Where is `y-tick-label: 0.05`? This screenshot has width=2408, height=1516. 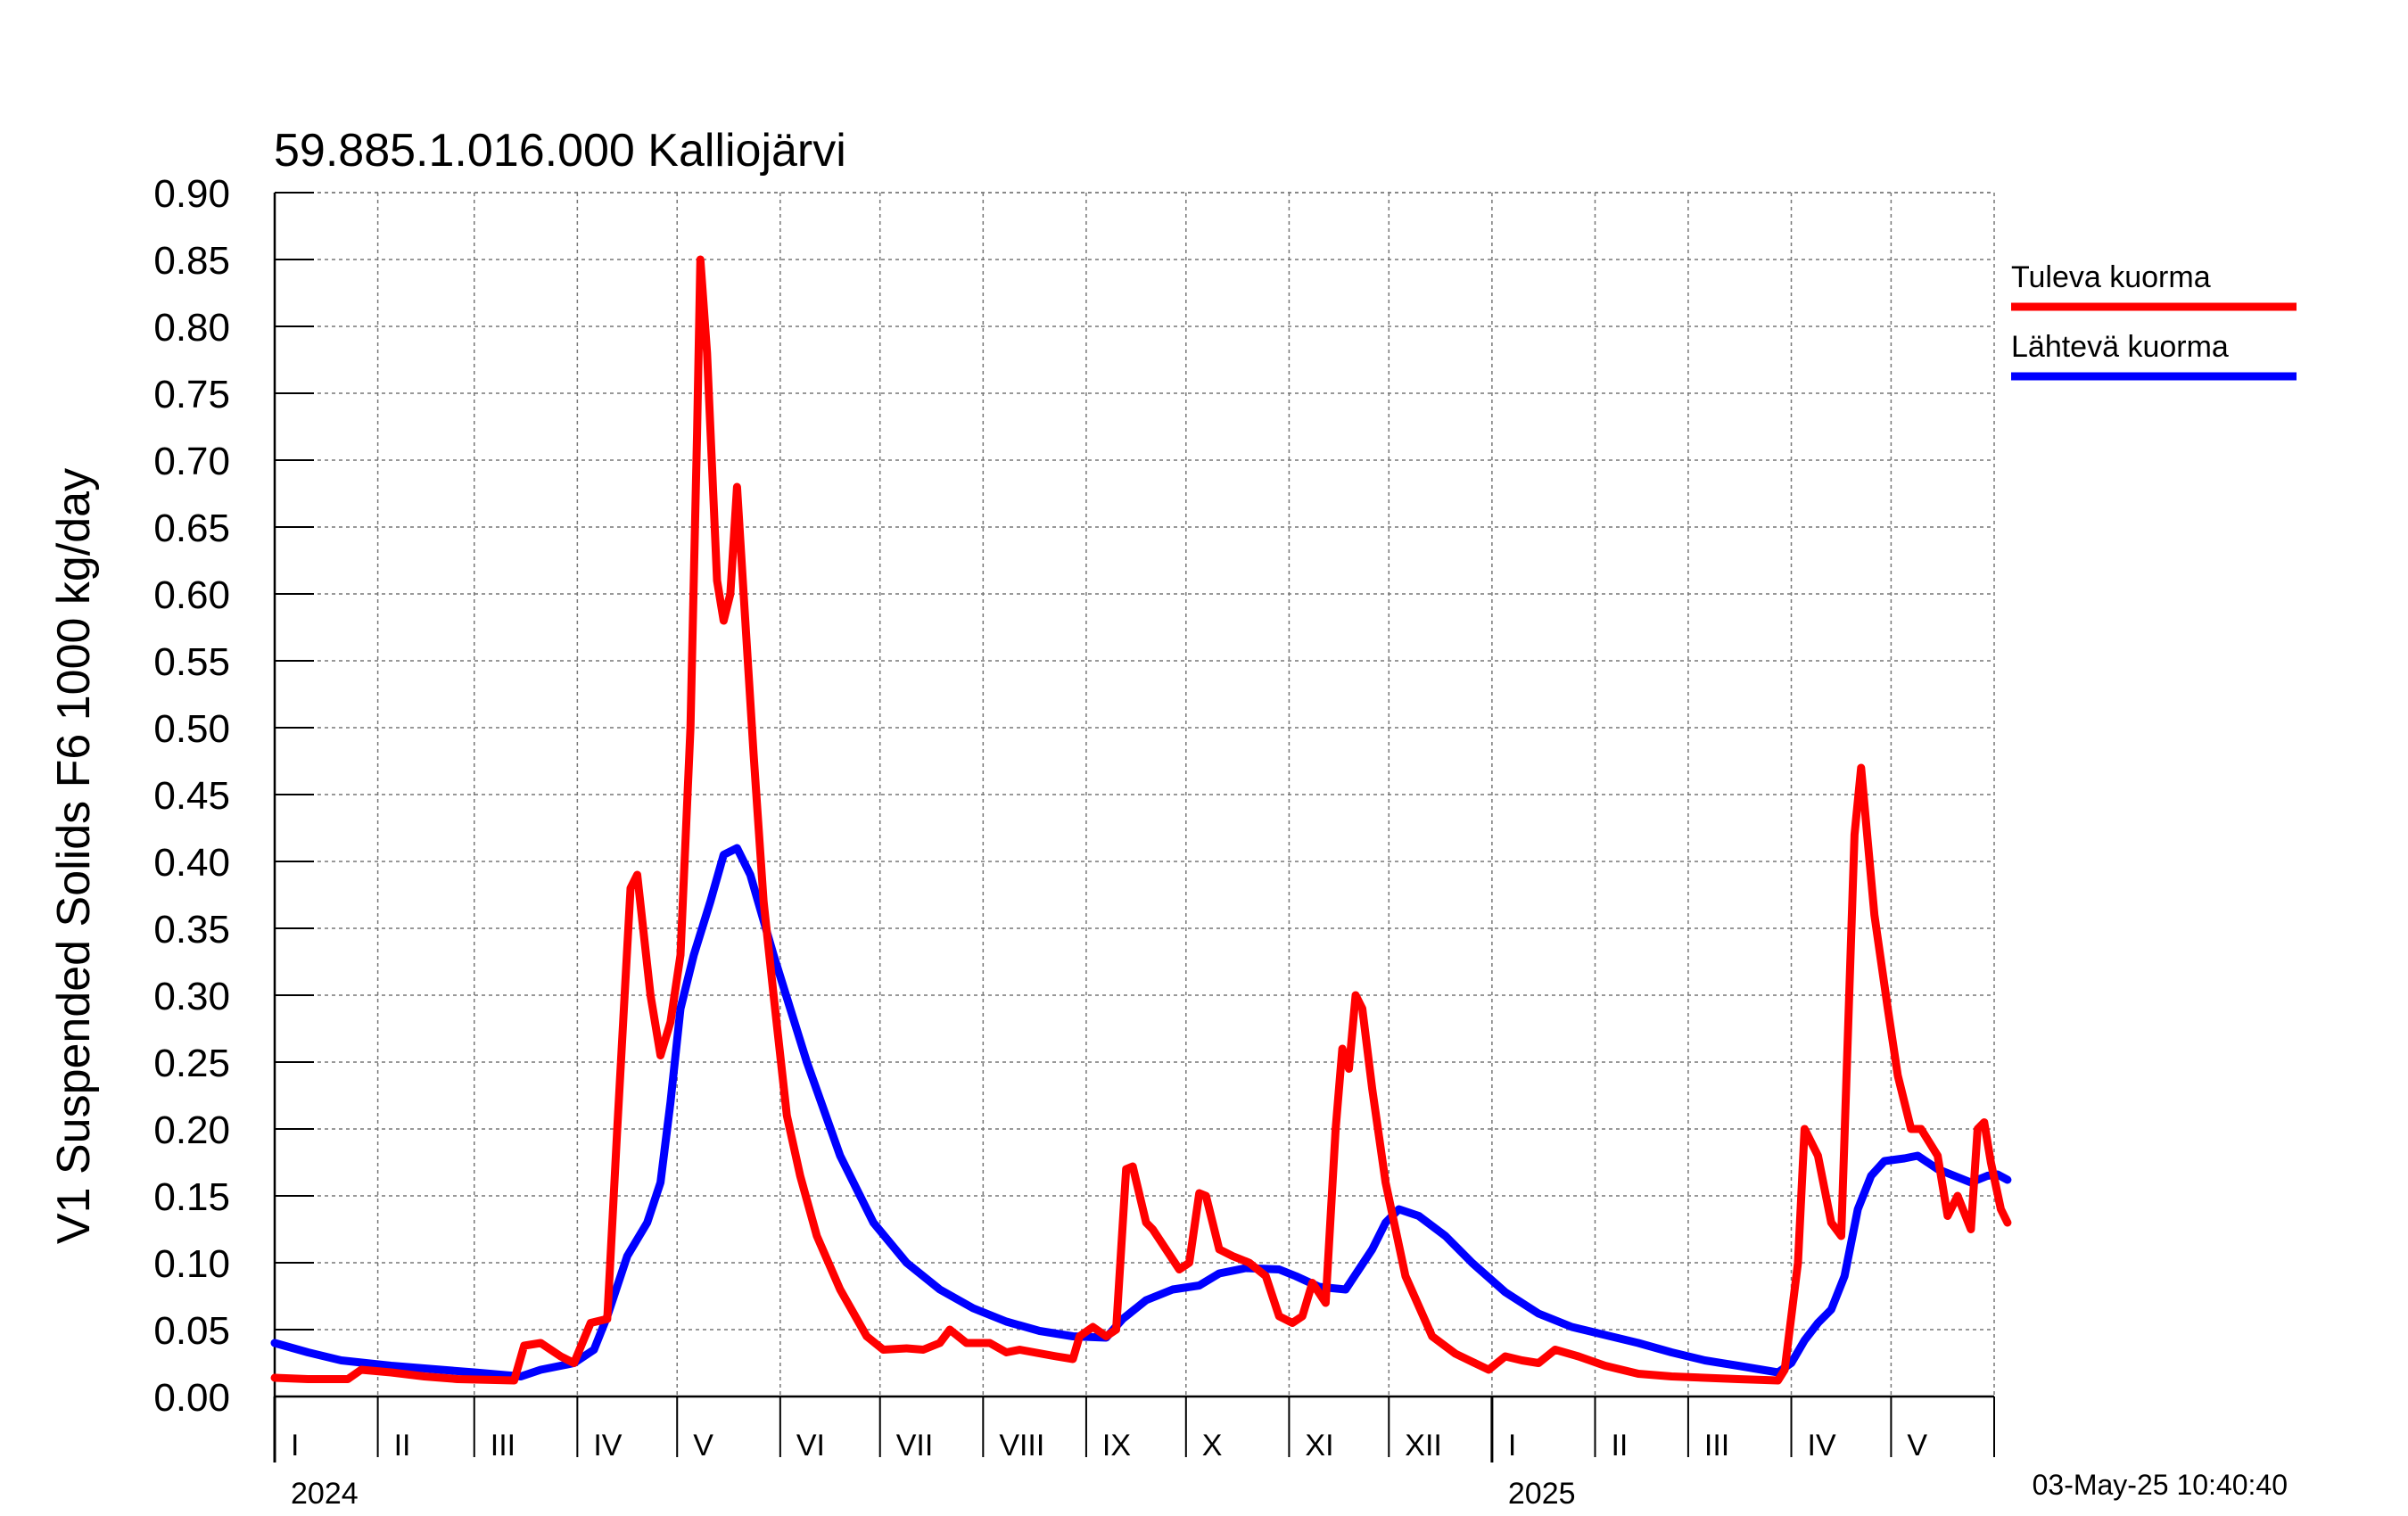 y-tick-label: 0.05 is located at coordinates (192, 1331).